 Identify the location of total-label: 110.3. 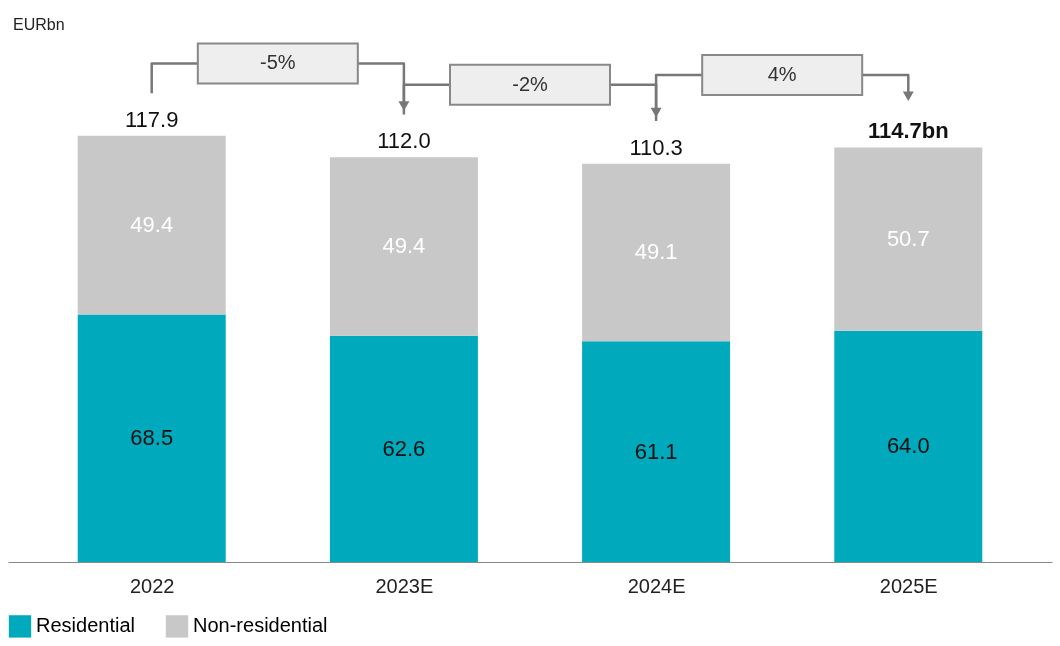
(656, 147).